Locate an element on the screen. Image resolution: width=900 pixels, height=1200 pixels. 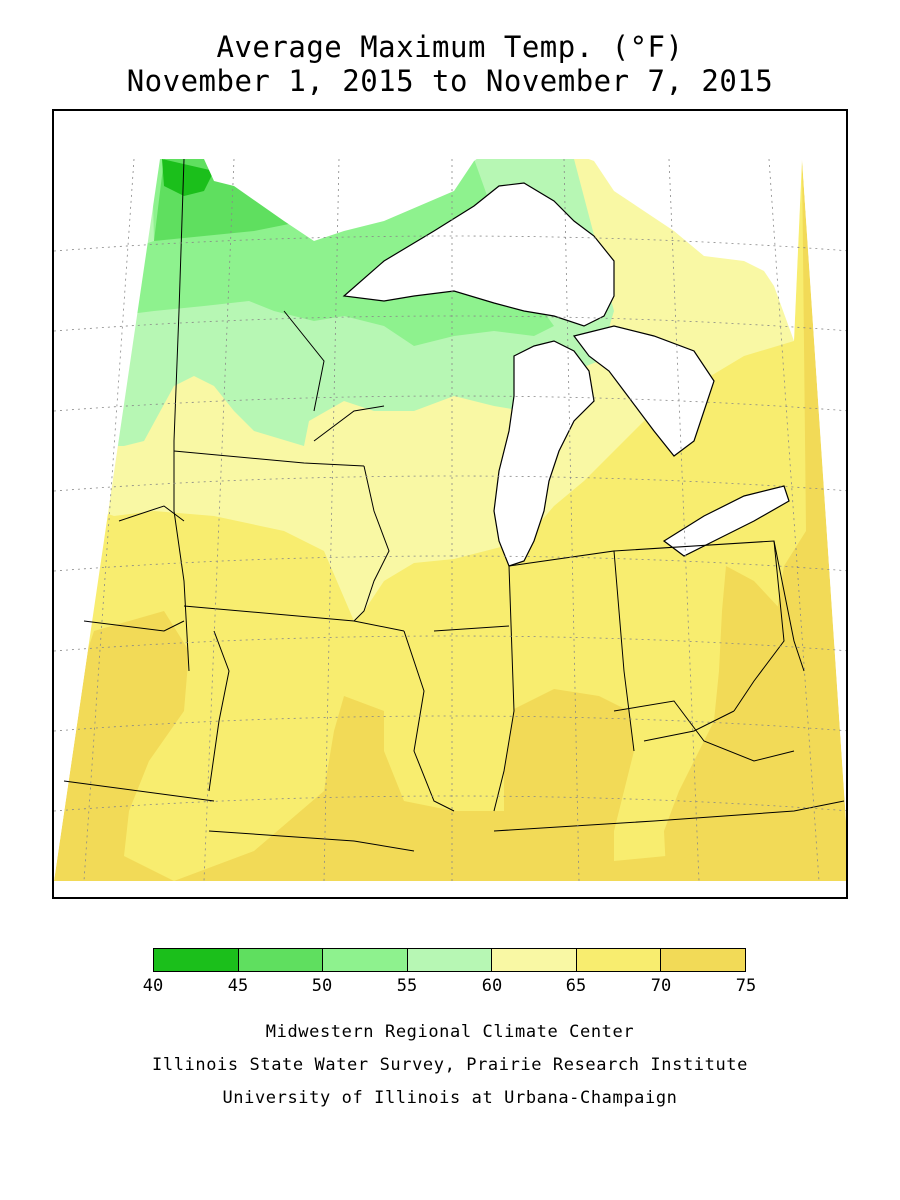
credit-line: Midwestern Regional Climate Center is located at coordinates (450, 1032).